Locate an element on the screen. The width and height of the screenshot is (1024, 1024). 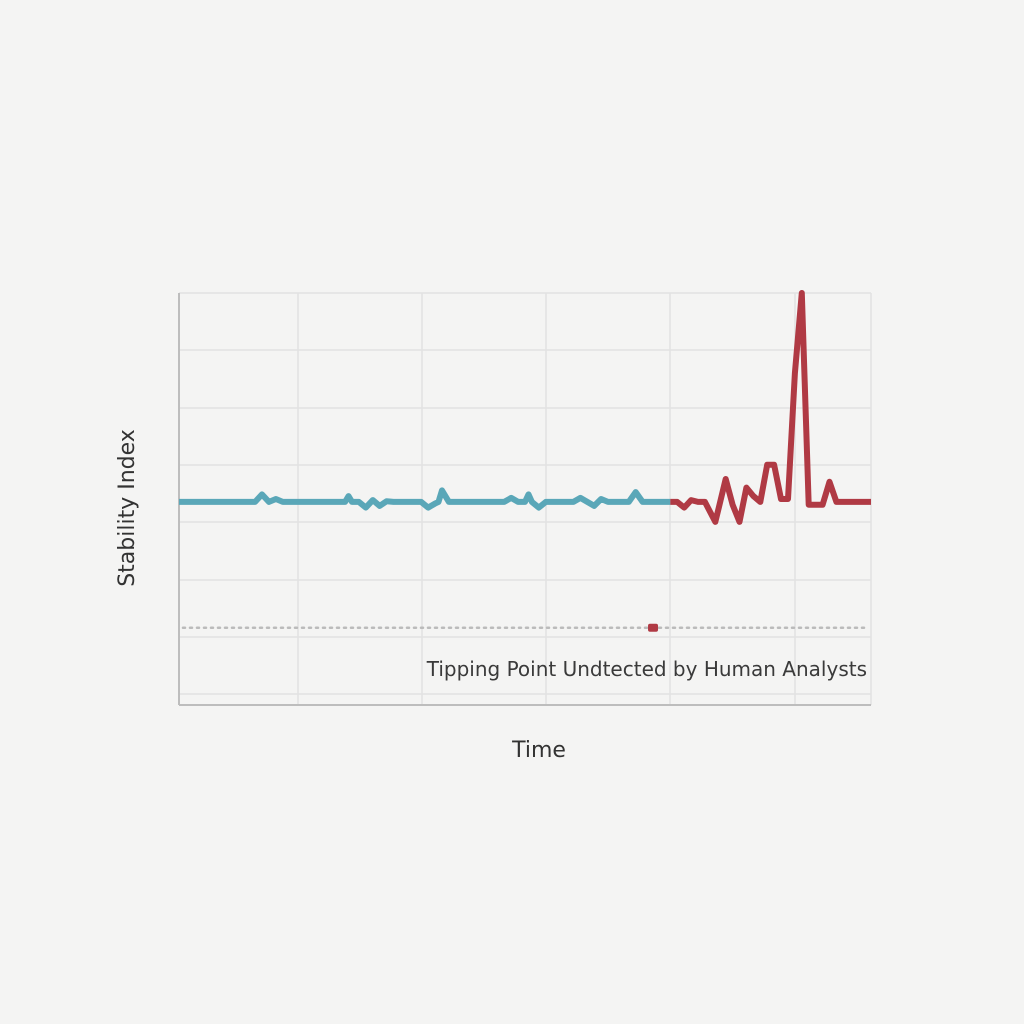
tipping-point-marker is located at coordinates (653, 627).